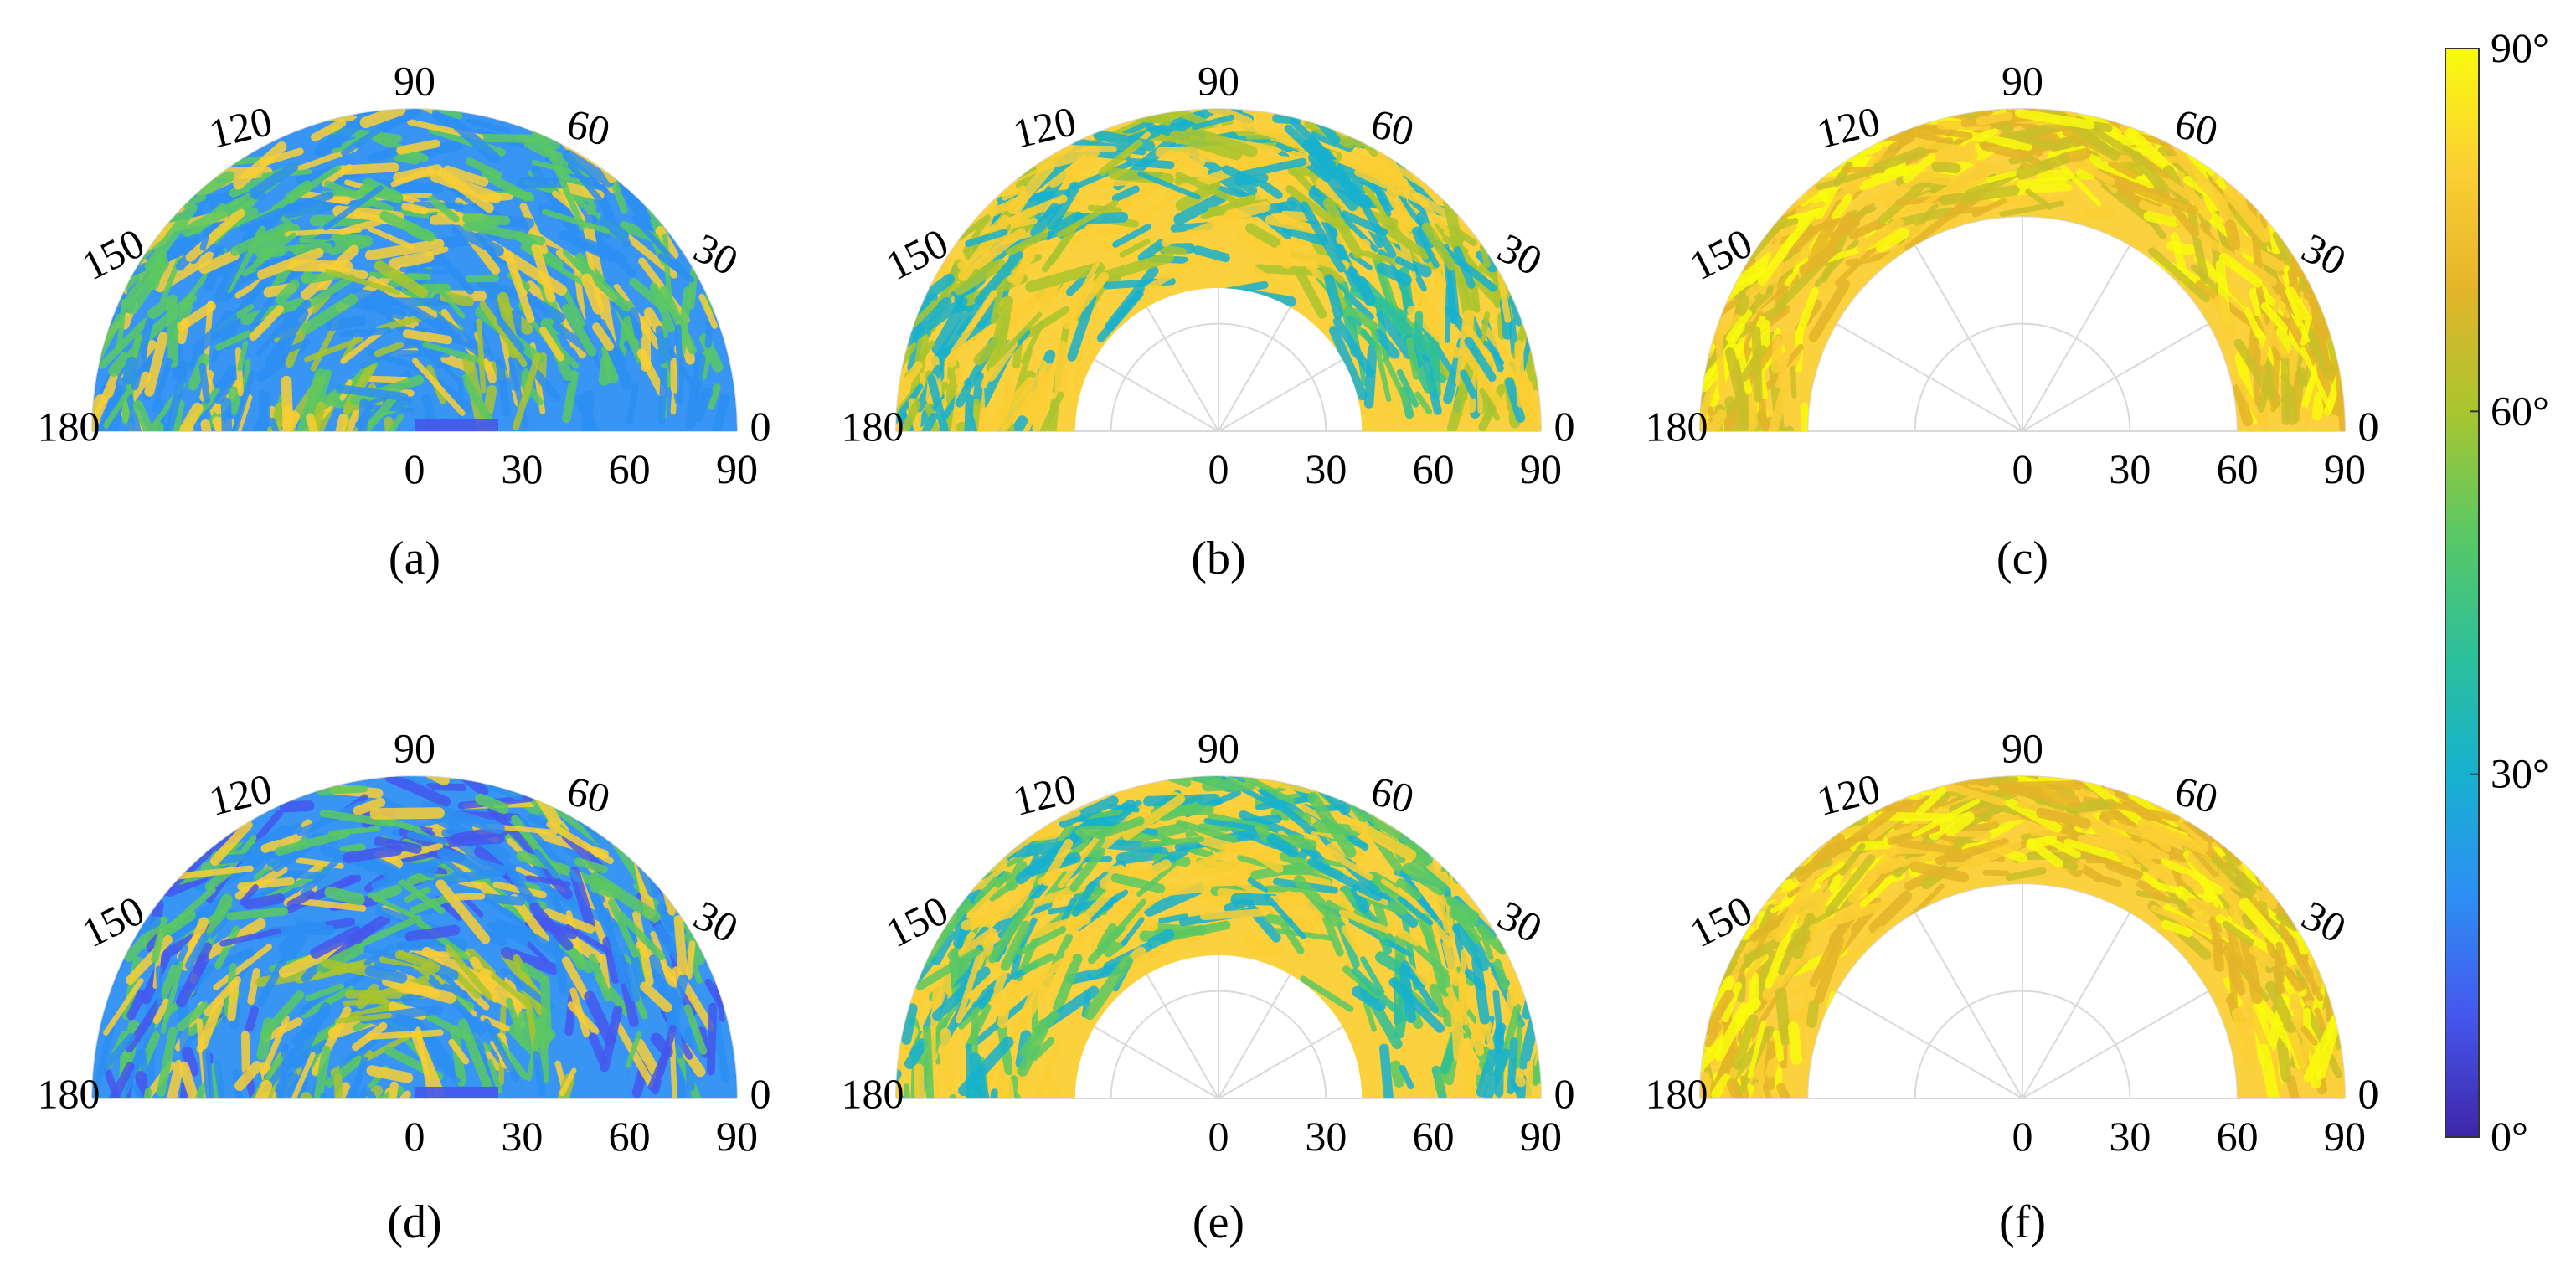 This screenshot has width=2576, height=1281. Describe the element at coordinates (2345, 468) in the screenshot. I see `radial-tick-label: 90` at that location.